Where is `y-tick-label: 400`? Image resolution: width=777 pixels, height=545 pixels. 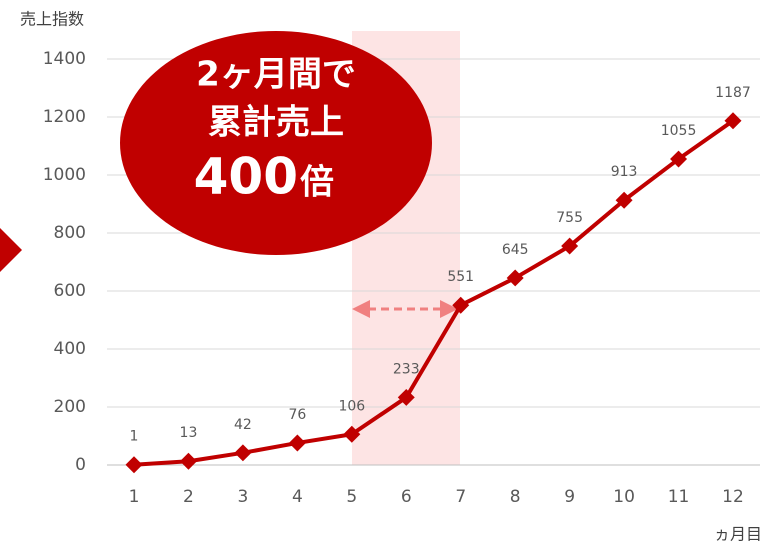
y-tick-label: 400 is located at coordinates (70, 349).